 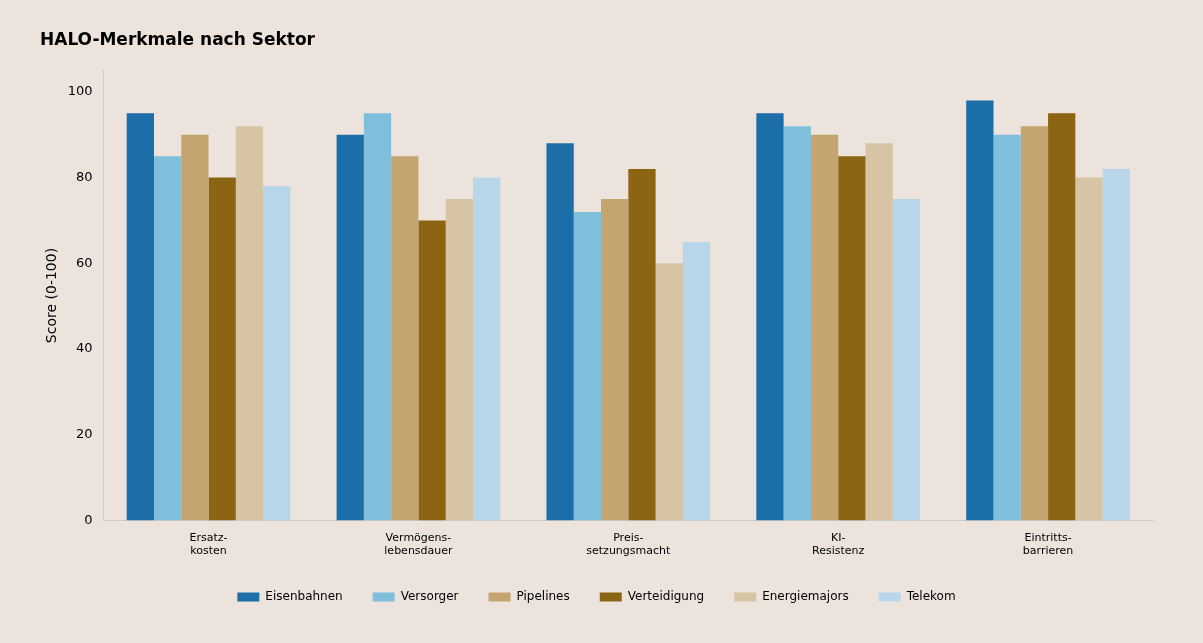 What do you see at coordinates (629, 544) in the screenshot?
I see `x-tick-label: Preis- setzungsmacht` at bounding box center [629, 544].